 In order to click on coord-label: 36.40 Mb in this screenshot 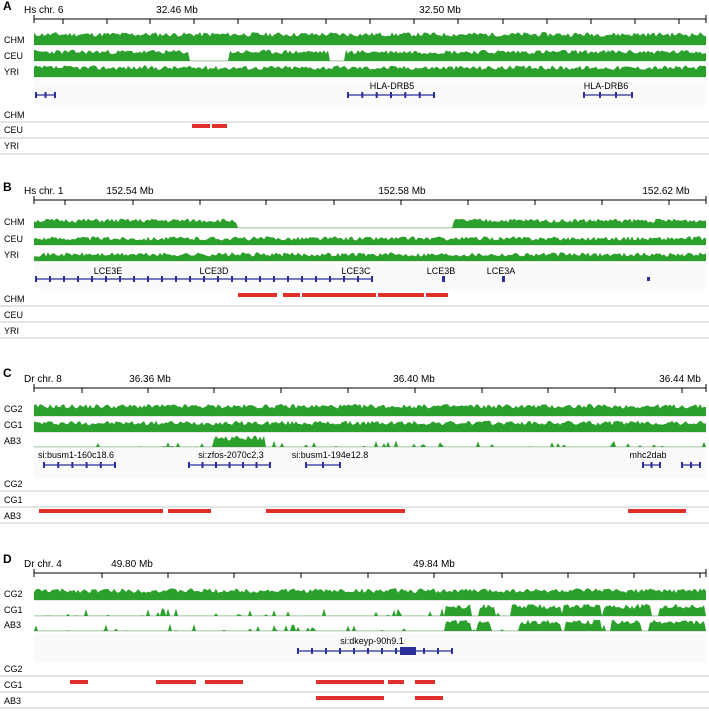, I will do `click(414, 379)`.